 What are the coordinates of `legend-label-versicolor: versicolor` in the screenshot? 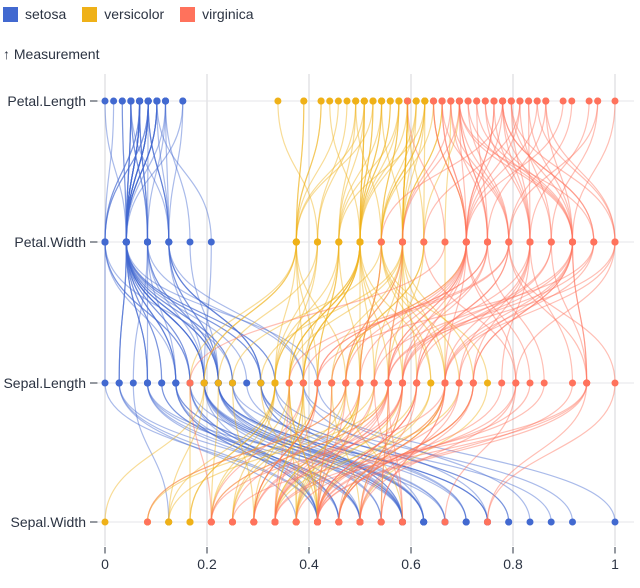 It's located at (134, 14).